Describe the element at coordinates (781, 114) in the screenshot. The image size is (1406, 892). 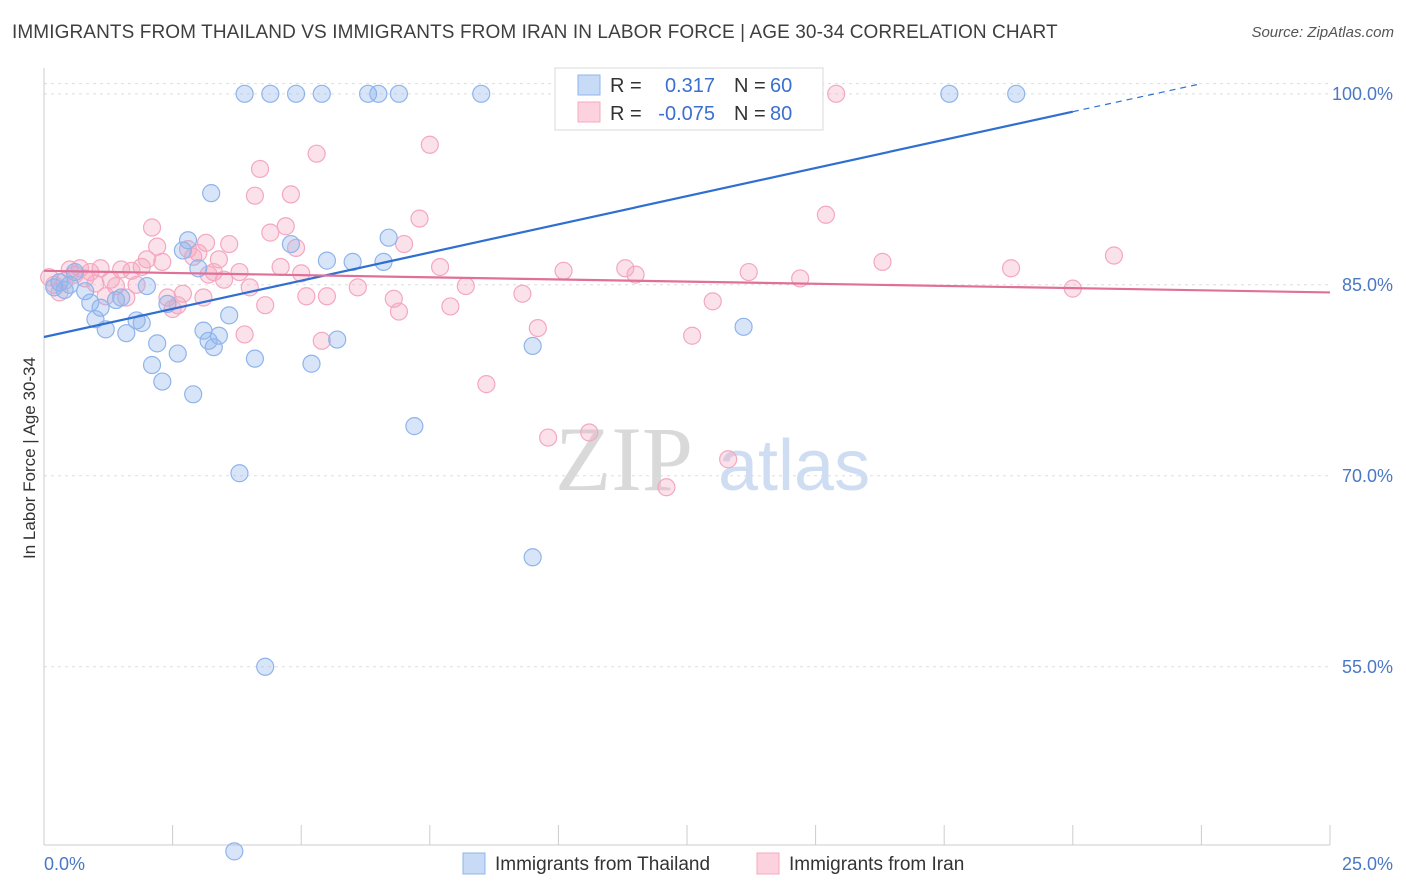
I see `stats-n-value-iran: 80` at that location.